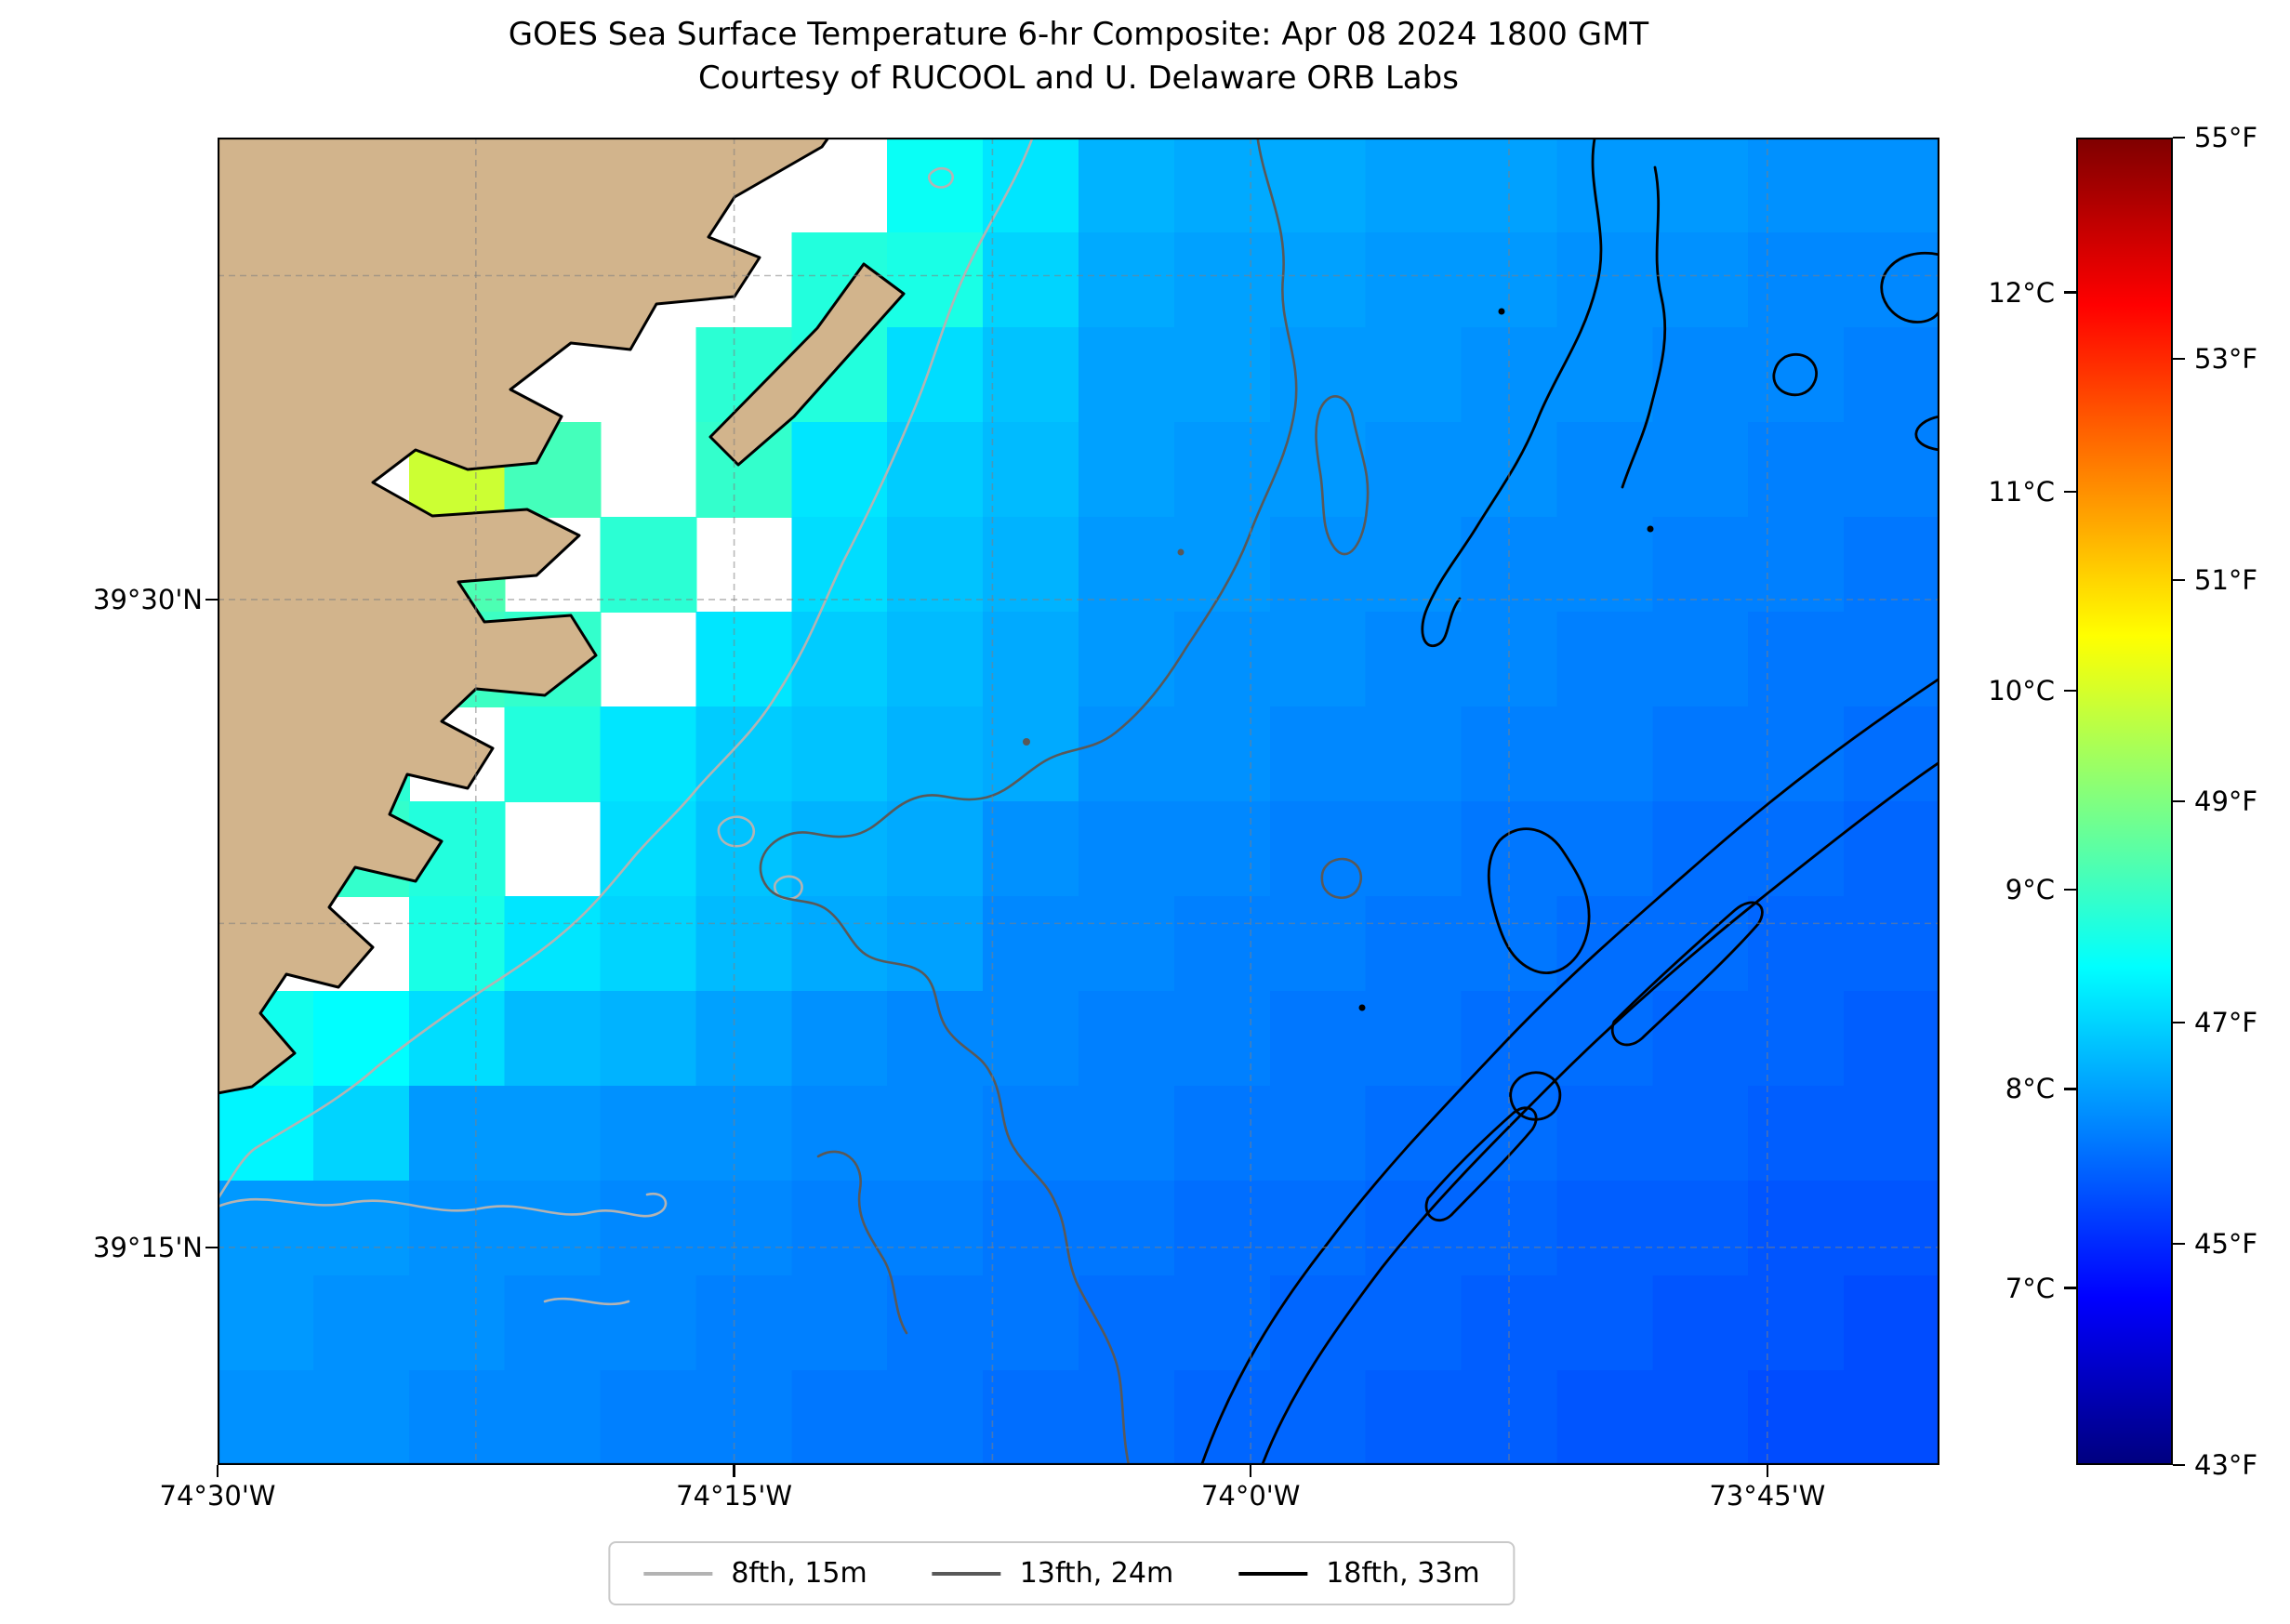 The width and height of the screenshot is (2290, 1624). I want to click on colorbar-c-label: 7°C, so click(2030, 1288).